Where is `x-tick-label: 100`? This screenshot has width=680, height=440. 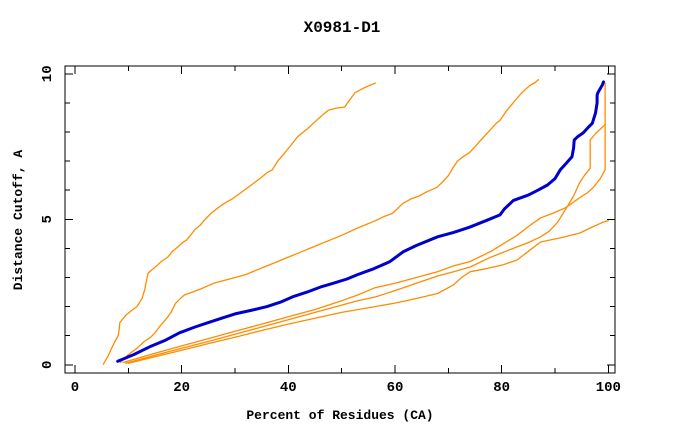 x-tick-label: 100 is located at coordinates (608, 388).